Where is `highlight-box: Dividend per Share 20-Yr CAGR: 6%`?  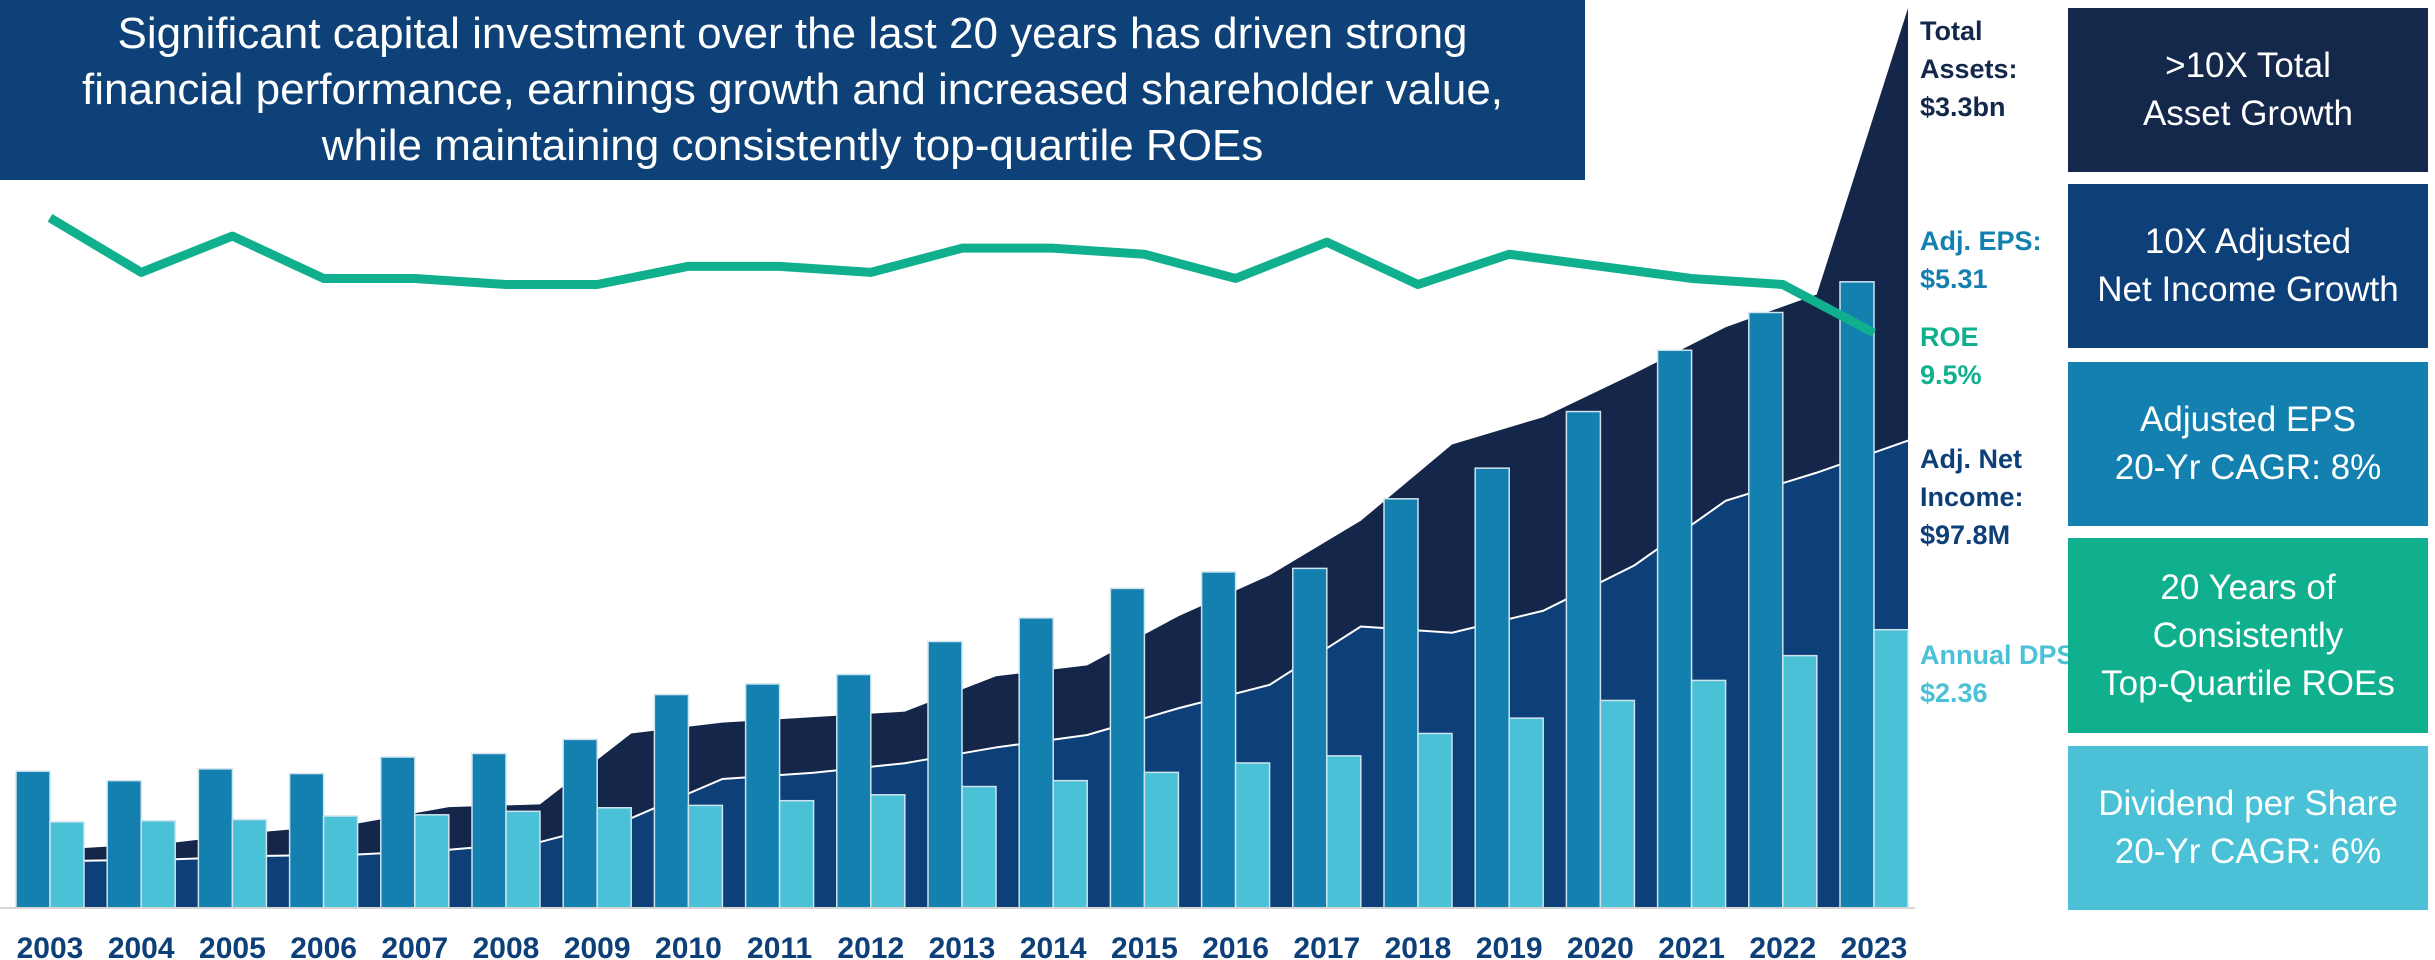
highlight-box: Dividend per Share 20-Yr CAGR: 6% is located at coordinates (2248, 828).